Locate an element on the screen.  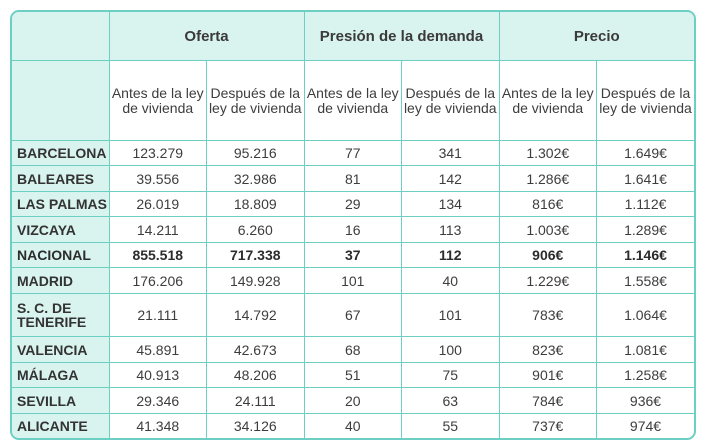
table-cell: 113 is located at coordinates (450, 229).